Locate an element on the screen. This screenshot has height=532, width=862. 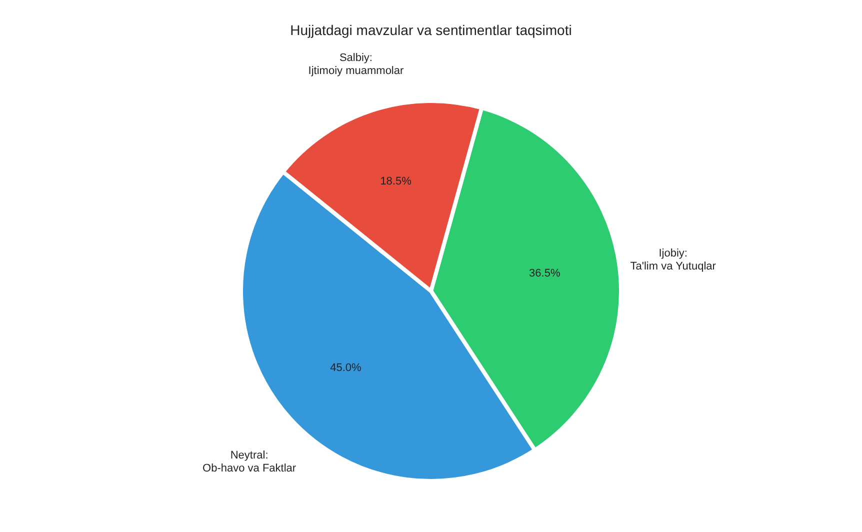
data-label: 45.0% is located at coordinates (346, 368).